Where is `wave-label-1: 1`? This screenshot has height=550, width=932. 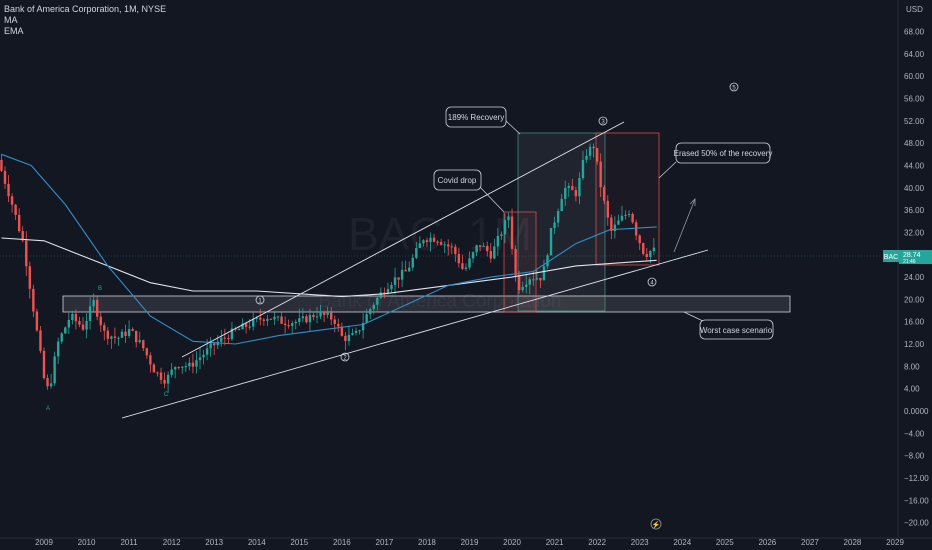
wave-label-1: 1 is located at coordinates (260, 300).